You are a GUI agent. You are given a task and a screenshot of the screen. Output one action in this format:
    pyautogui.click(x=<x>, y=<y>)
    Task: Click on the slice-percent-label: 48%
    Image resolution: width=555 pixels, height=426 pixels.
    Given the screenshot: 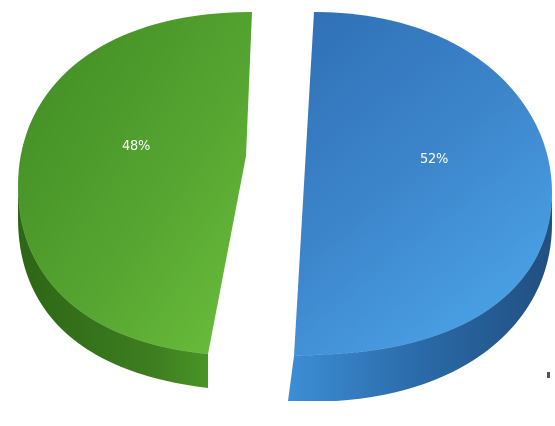 What is the action you would take?
    pyautogui.click(x=136, y=146)
    